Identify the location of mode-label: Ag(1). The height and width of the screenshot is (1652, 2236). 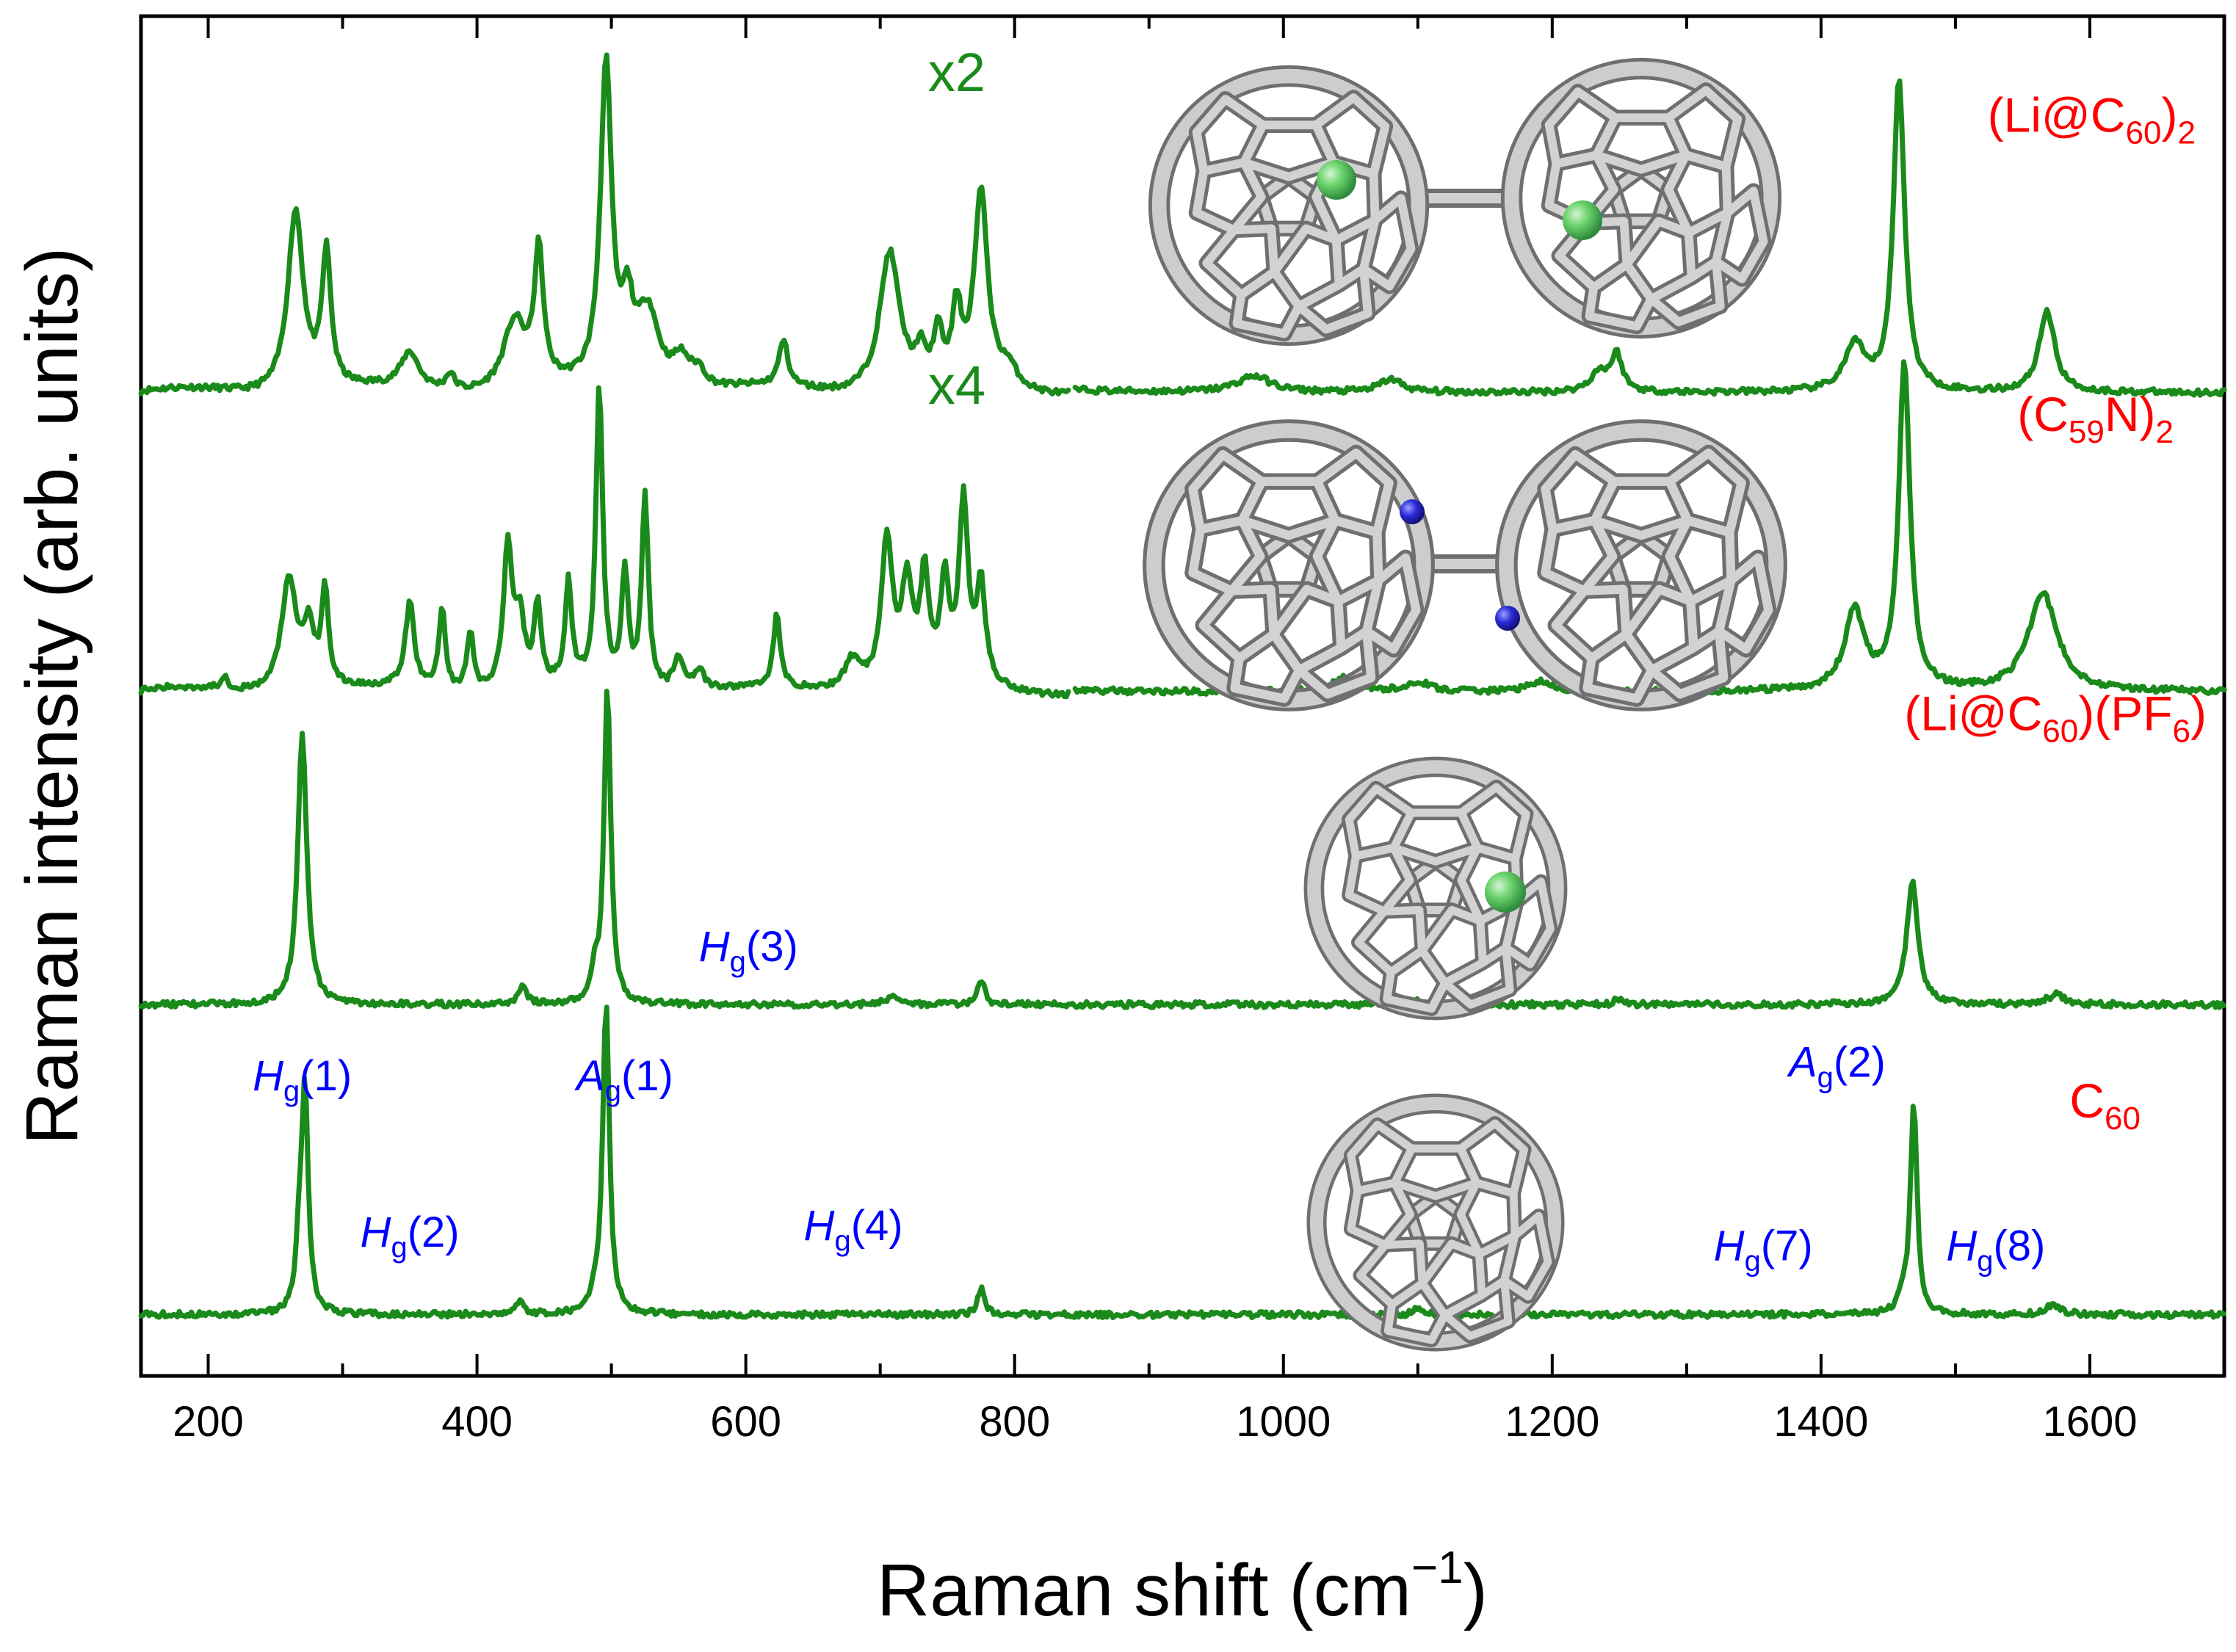
(623, 1079).